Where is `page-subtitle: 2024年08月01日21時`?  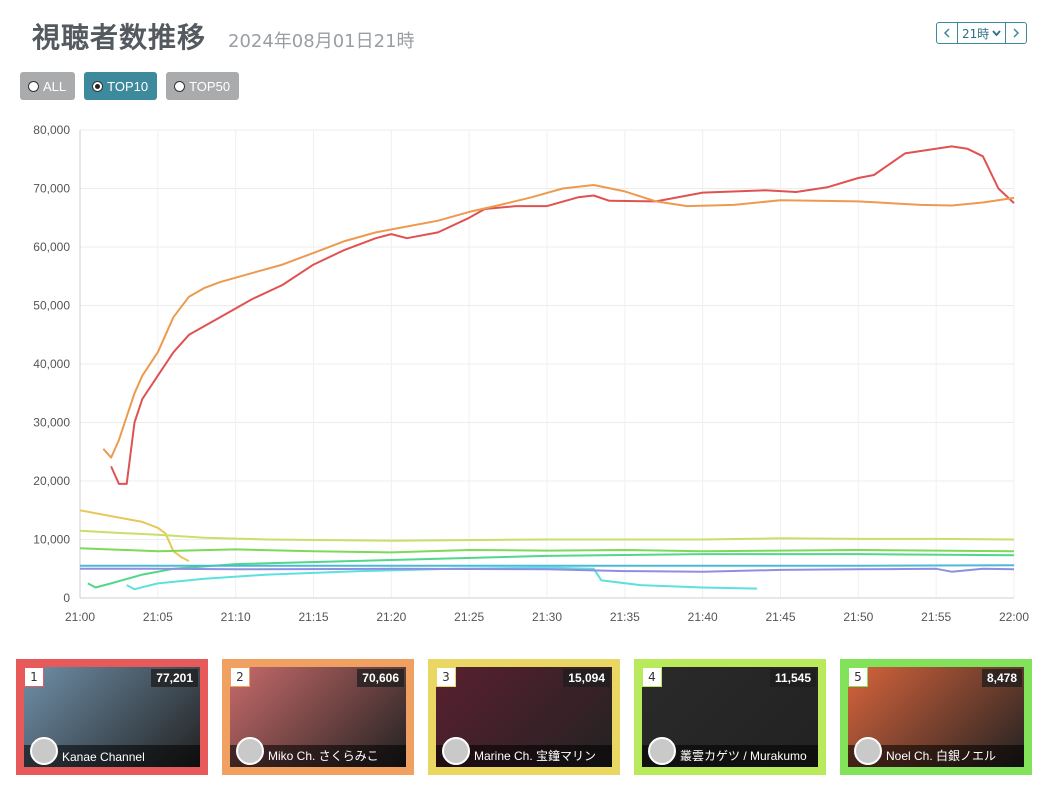
page-subtitle: 2024年08月01日21時 is located at coordinates (321, 41).